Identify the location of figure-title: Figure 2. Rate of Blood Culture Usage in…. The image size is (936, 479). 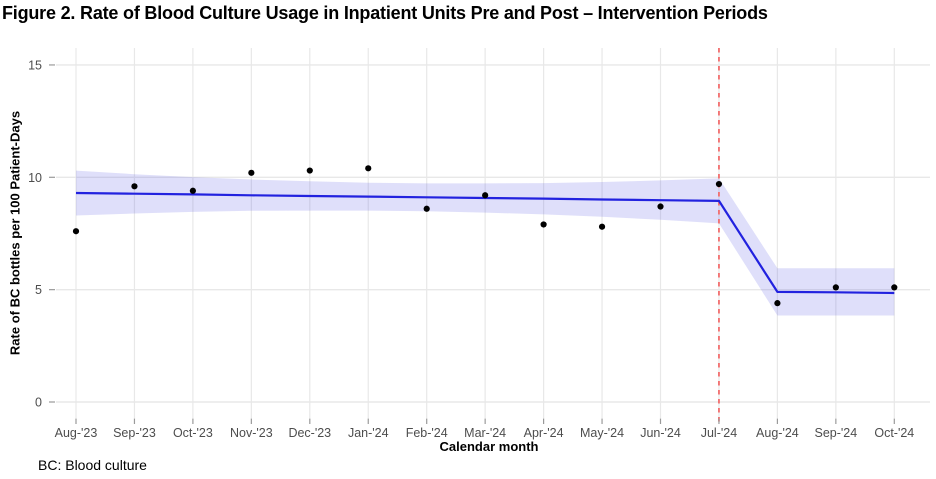
(385, 13).